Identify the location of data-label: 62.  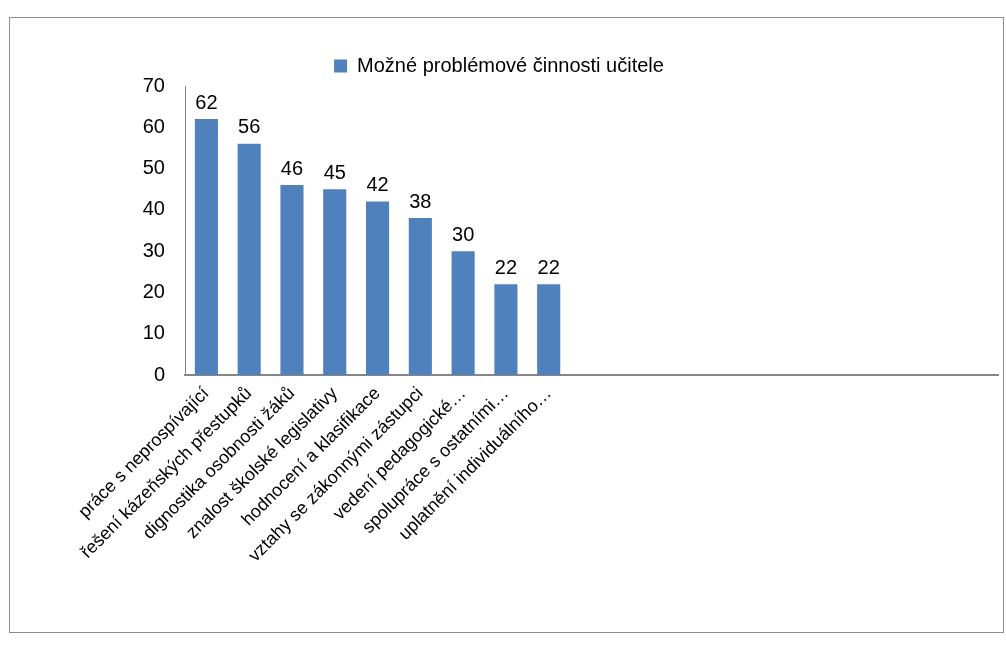
(206, 101).